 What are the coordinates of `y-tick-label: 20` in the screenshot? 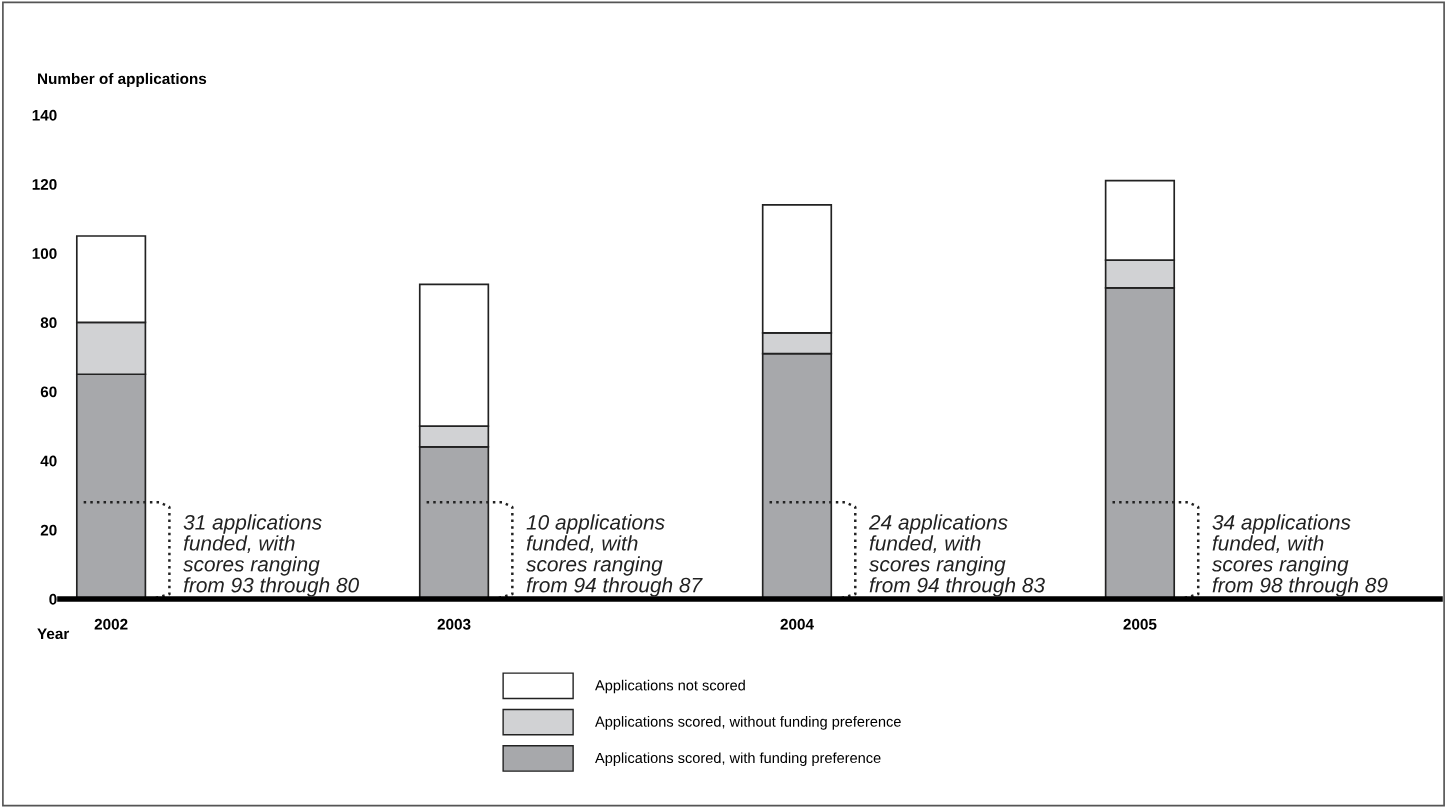 It's located at (48, 530).